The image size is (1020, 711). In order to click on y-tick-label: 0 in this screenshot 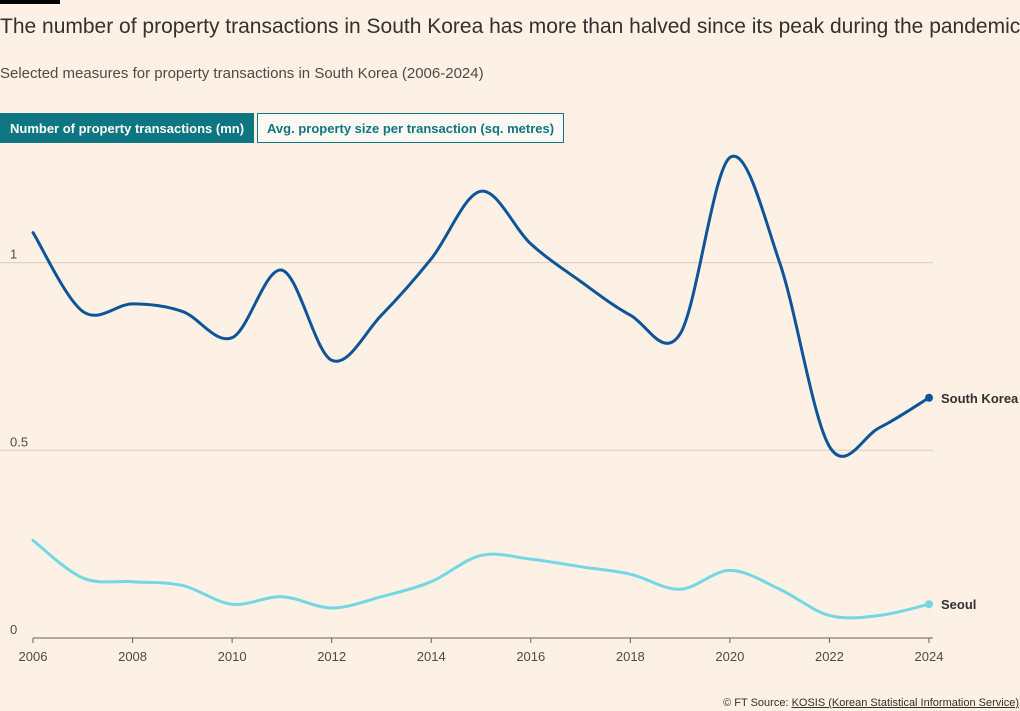, I will do `click(13, 629)`.